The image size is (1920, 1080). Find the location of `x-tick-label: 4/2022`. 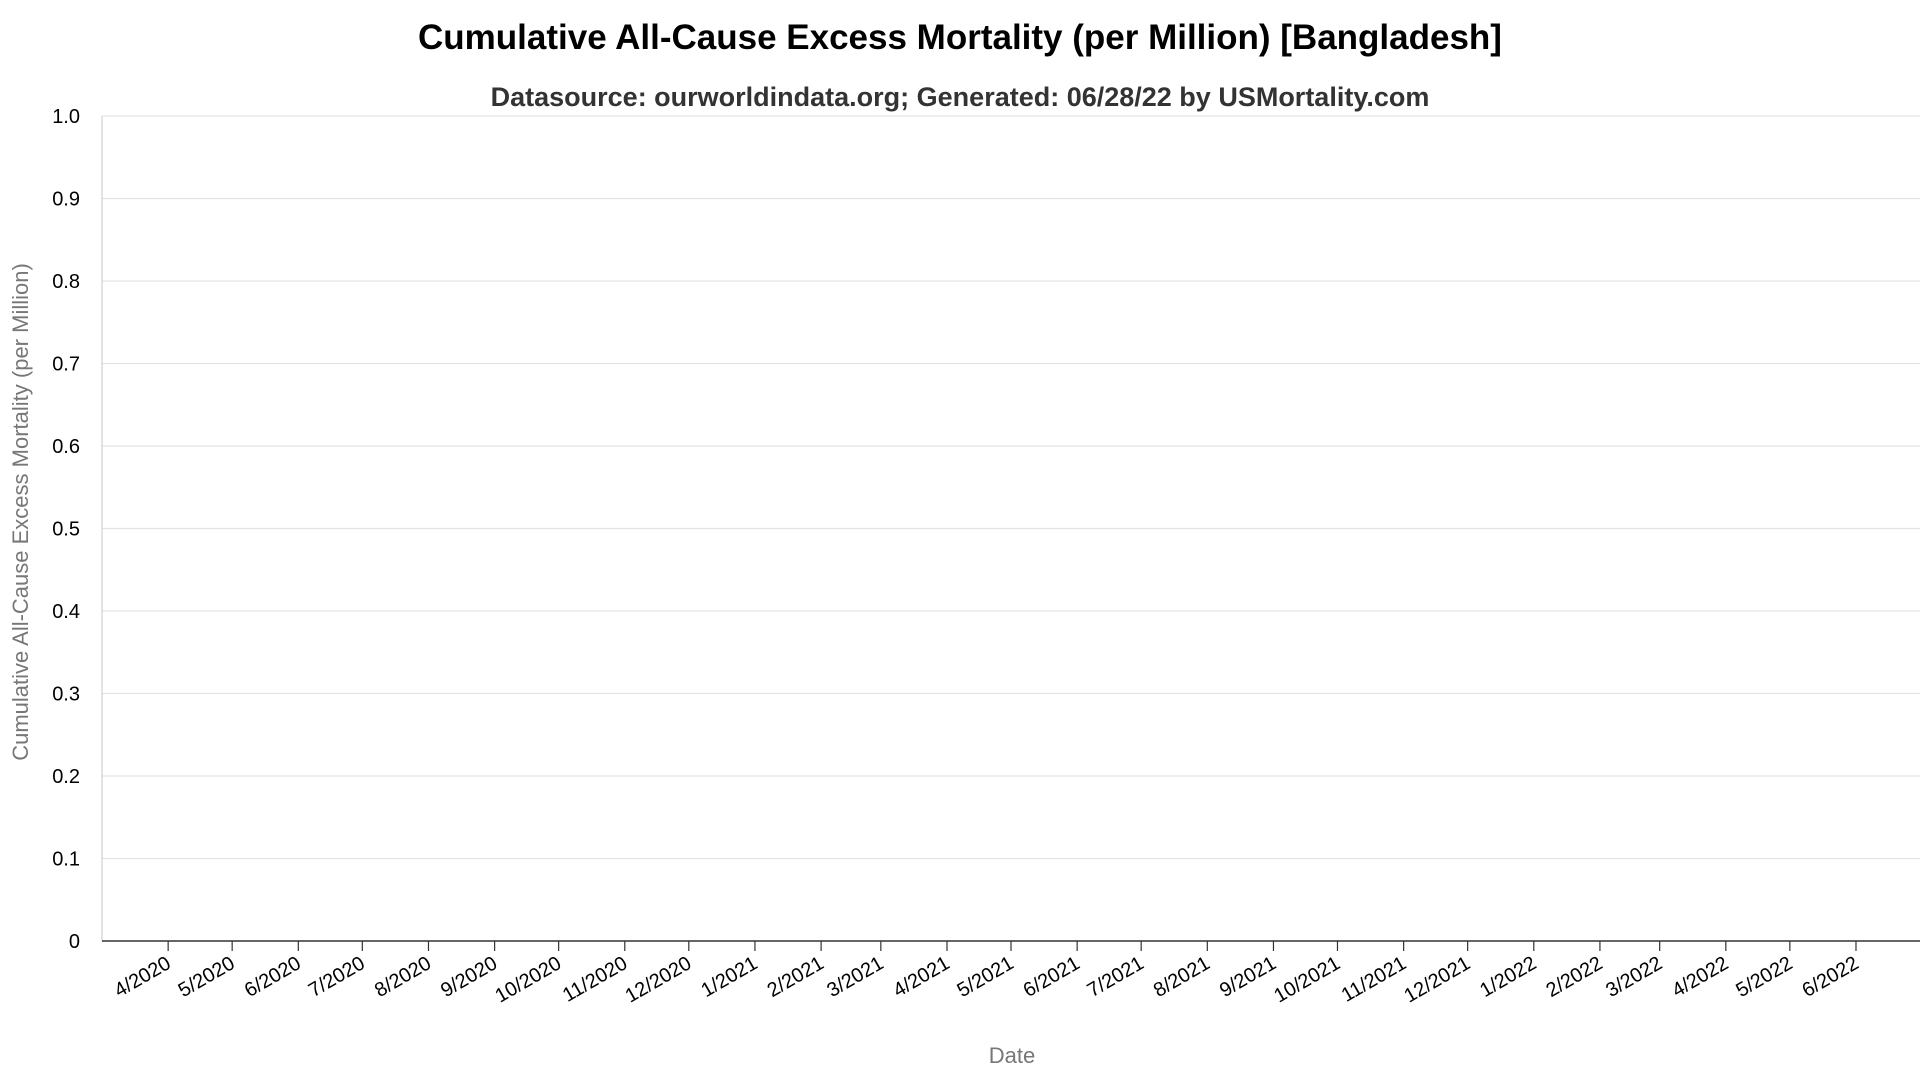

x-tick-label: 4/2022 is located at coordinates (1700, 977).